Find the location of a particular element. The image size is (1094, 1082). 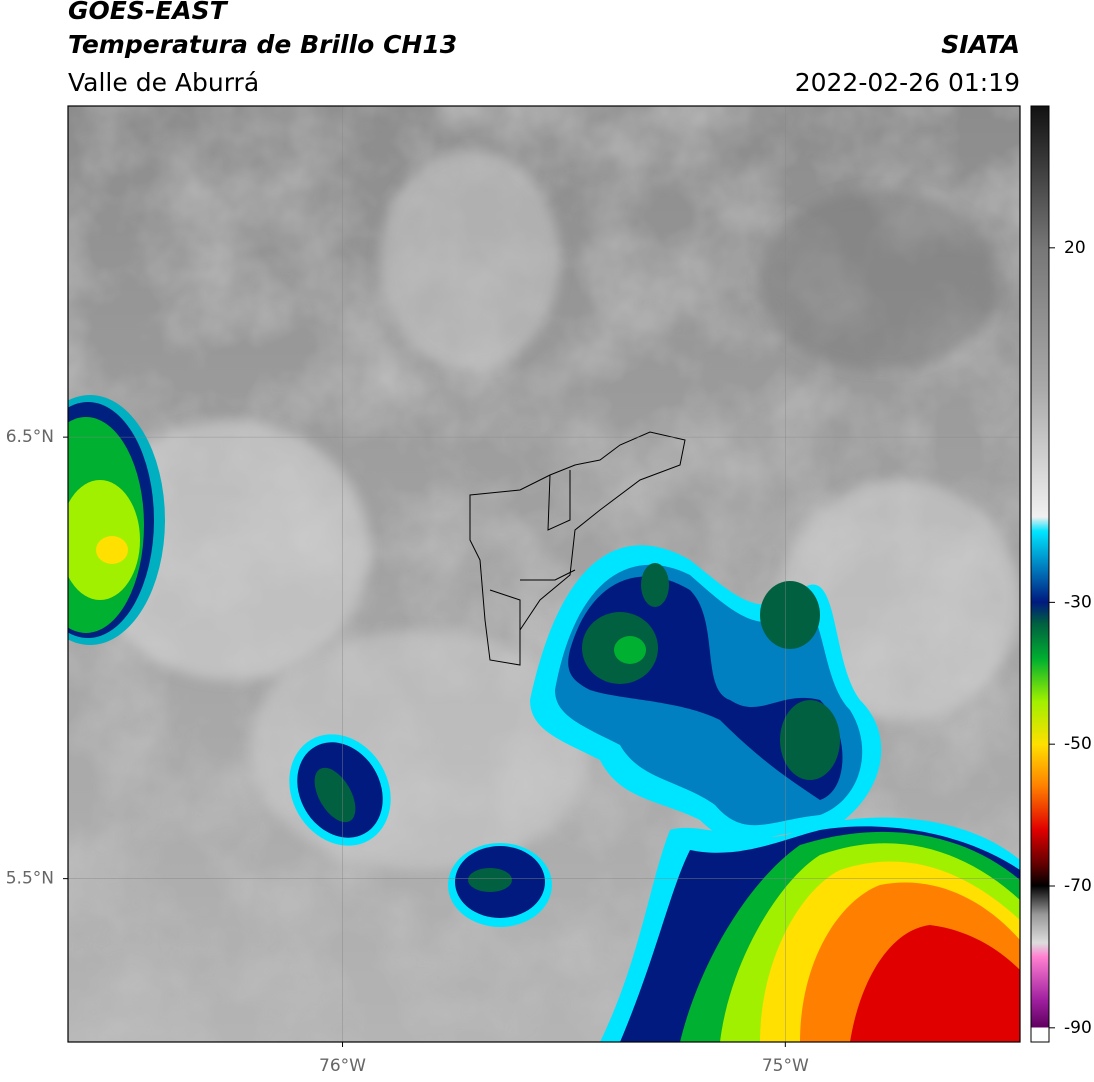

title: GOES-EAST is located at coordinates (148, 12).